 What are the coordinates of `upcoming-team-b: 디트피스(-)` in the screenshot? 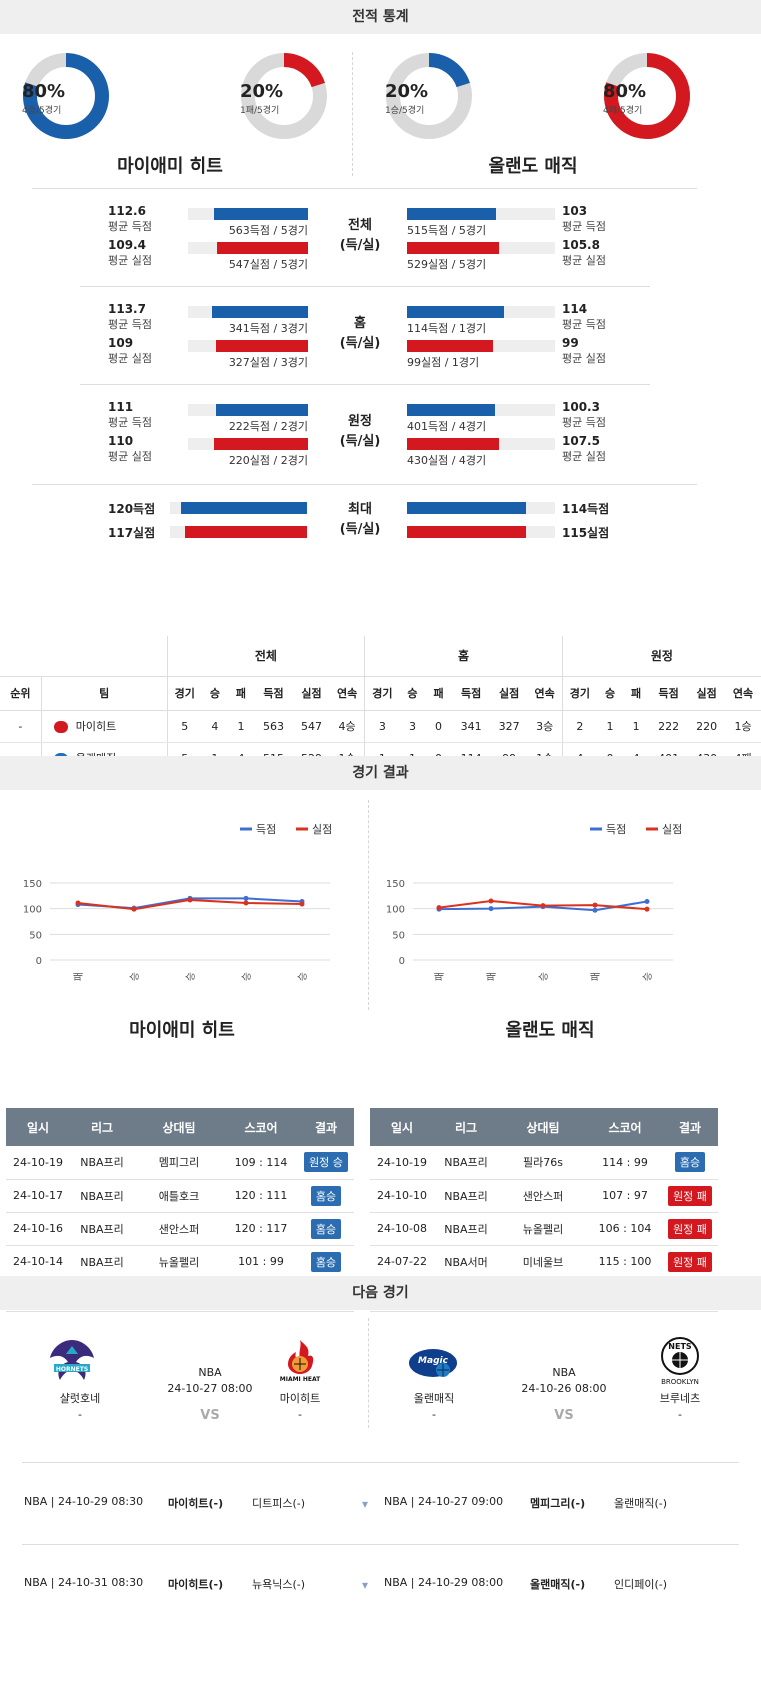 It's located at (279, 1503).